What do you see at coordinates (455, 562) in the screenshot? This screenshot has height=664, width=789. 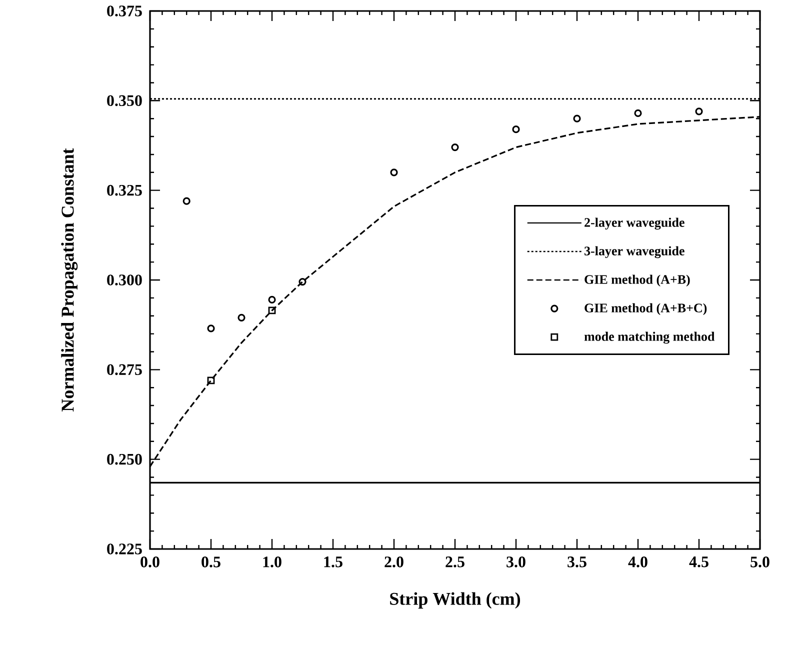 I see `x-tick-label: 2.5` at bounding box center [455, 562].